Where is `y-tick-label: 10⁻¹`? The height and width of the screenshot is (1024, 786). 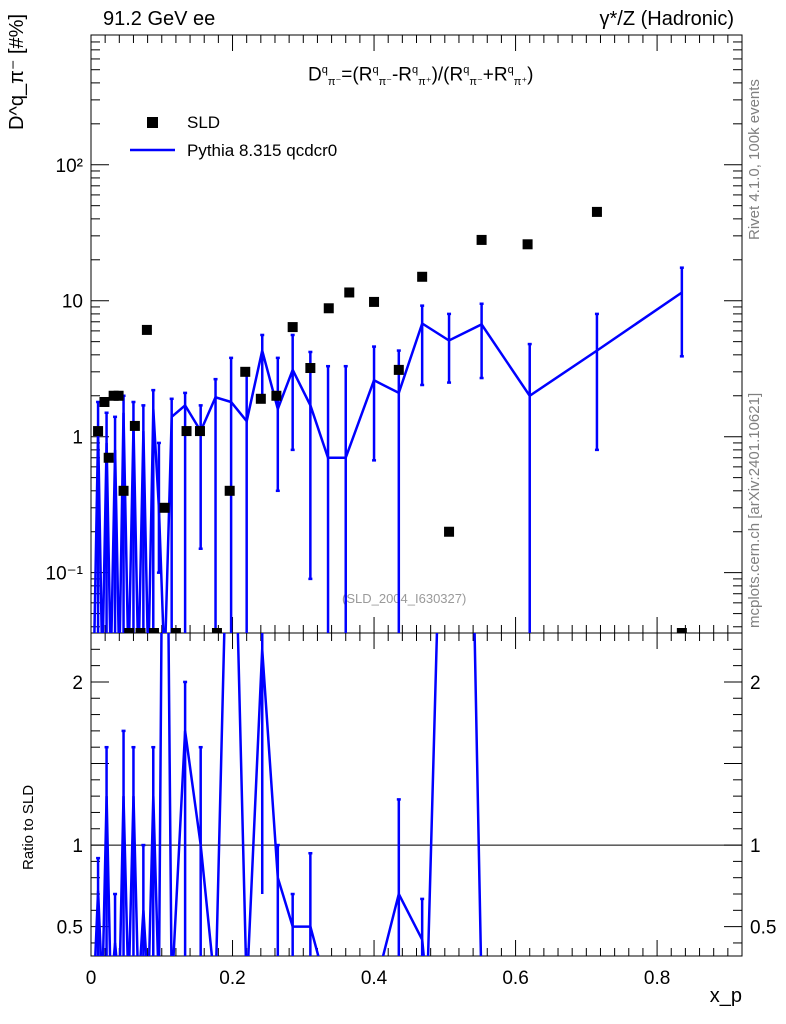 y-tick-label: 10⁻¹ is located at coordinates (65, 574).